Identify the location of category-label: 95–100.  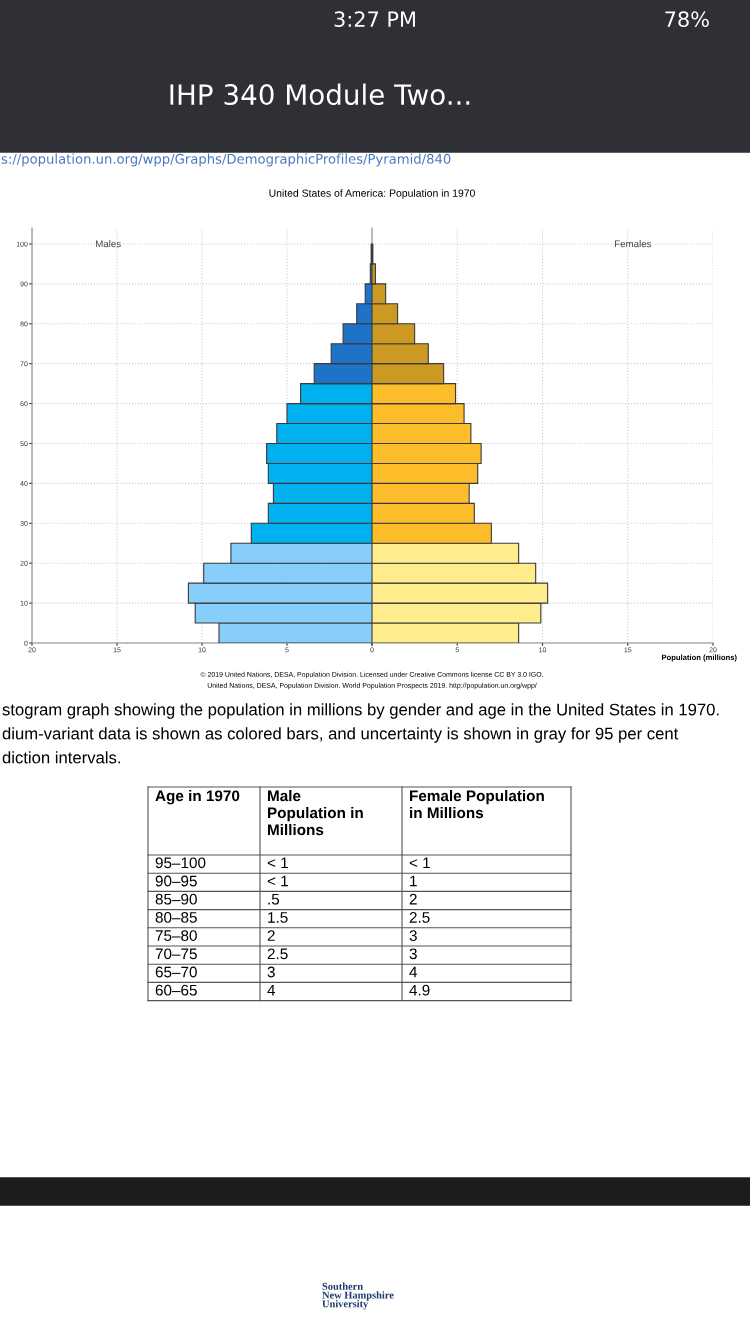
(180, 863).